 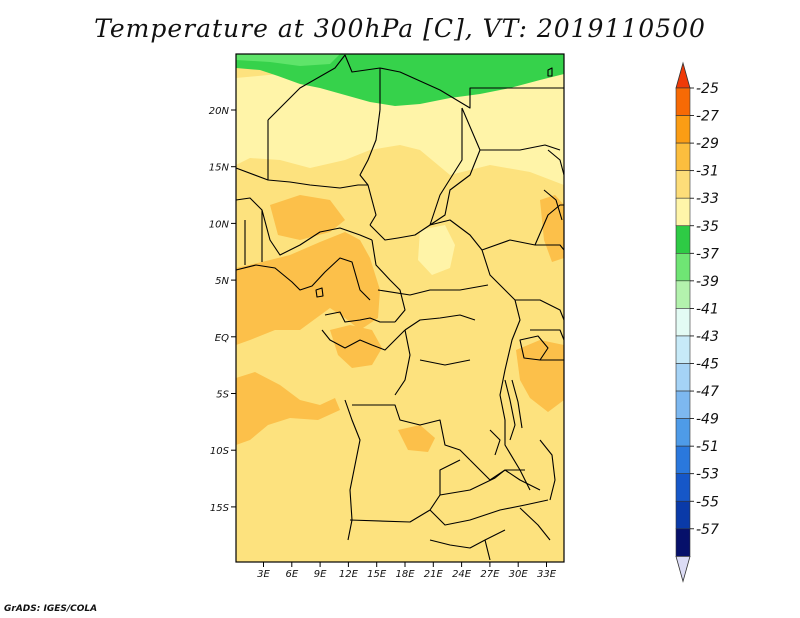 I want to click on legend-label: -51, so click(x=707, y=447).